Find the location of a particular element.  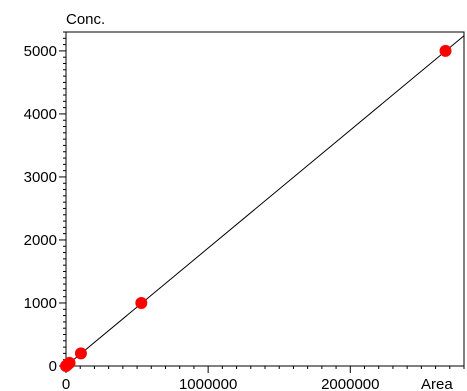

y-tick-label: 4000 is located at coordinates (40, 114).